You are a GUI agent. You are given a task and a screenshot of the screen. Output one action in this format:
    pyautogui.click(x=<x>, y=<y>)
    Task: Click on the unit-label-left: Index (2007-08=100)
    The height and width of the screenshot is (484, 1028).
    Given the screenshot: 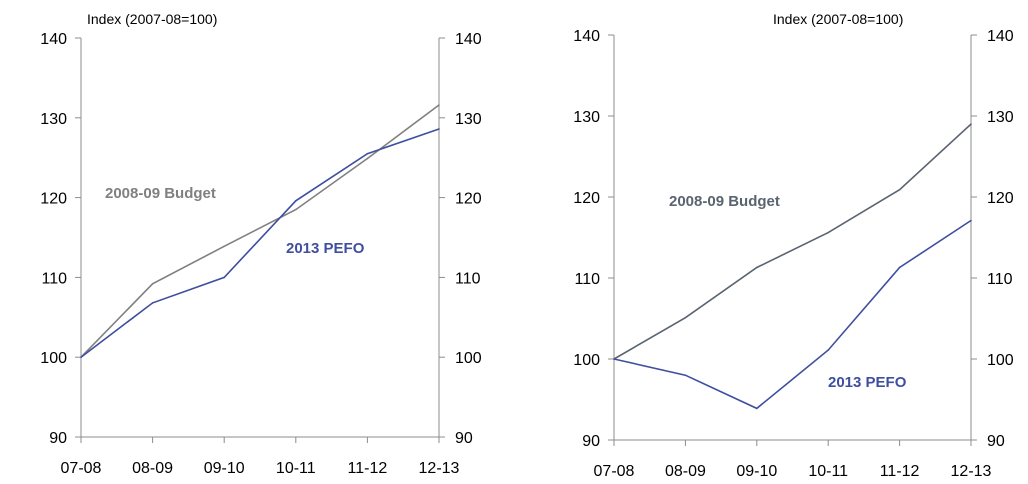 What is the action you would take?
    pyautogui.click(x=152, y=19)
    